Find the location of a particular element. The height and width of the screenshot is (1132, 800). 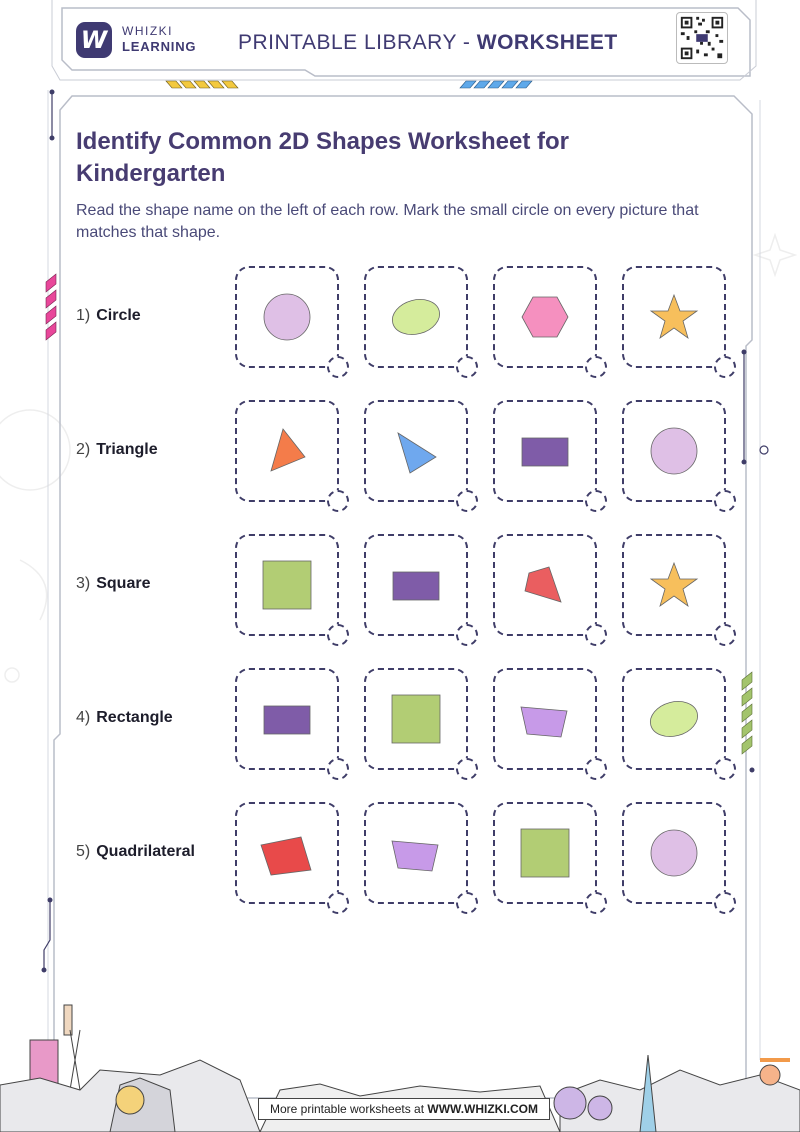

shape-card-triangle-right is located at coordinates (421, 456).